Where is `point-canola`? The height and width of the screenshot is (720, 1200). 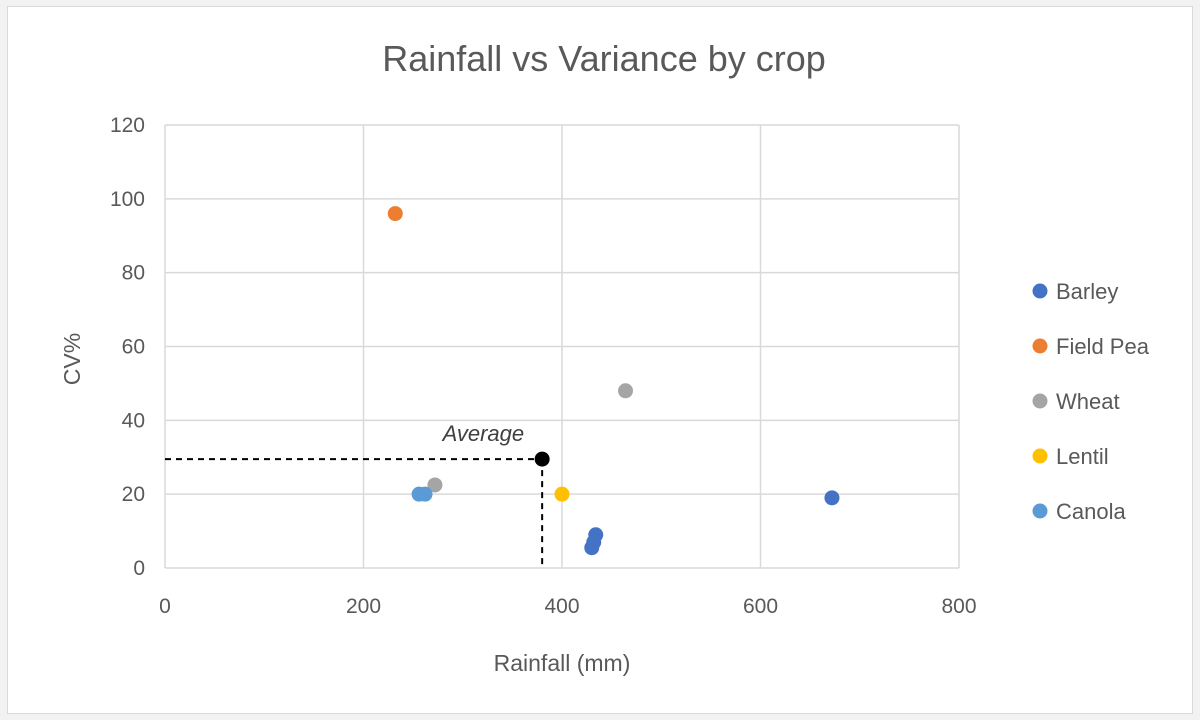
point-canola is located at coordinates (425, 494).